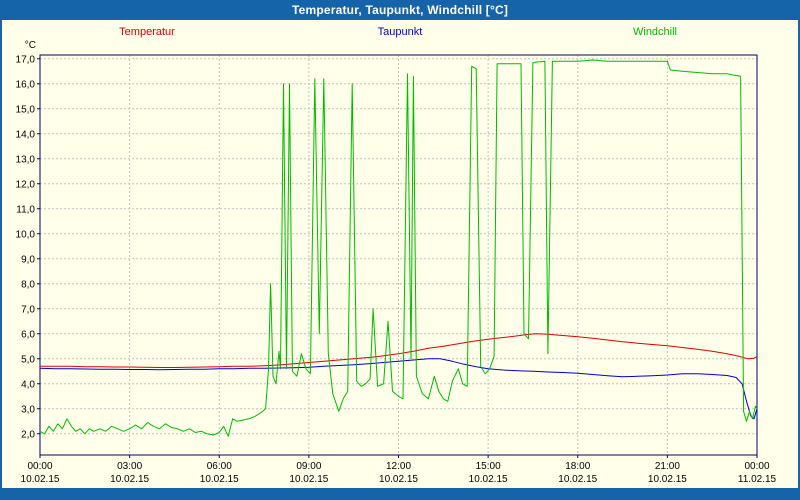 This screenshot has height=500, width=800. What do you see at coordinates (25, 209) in the screenshot?
I see `svg-text: 11,0` at bounding box center [25, 209].